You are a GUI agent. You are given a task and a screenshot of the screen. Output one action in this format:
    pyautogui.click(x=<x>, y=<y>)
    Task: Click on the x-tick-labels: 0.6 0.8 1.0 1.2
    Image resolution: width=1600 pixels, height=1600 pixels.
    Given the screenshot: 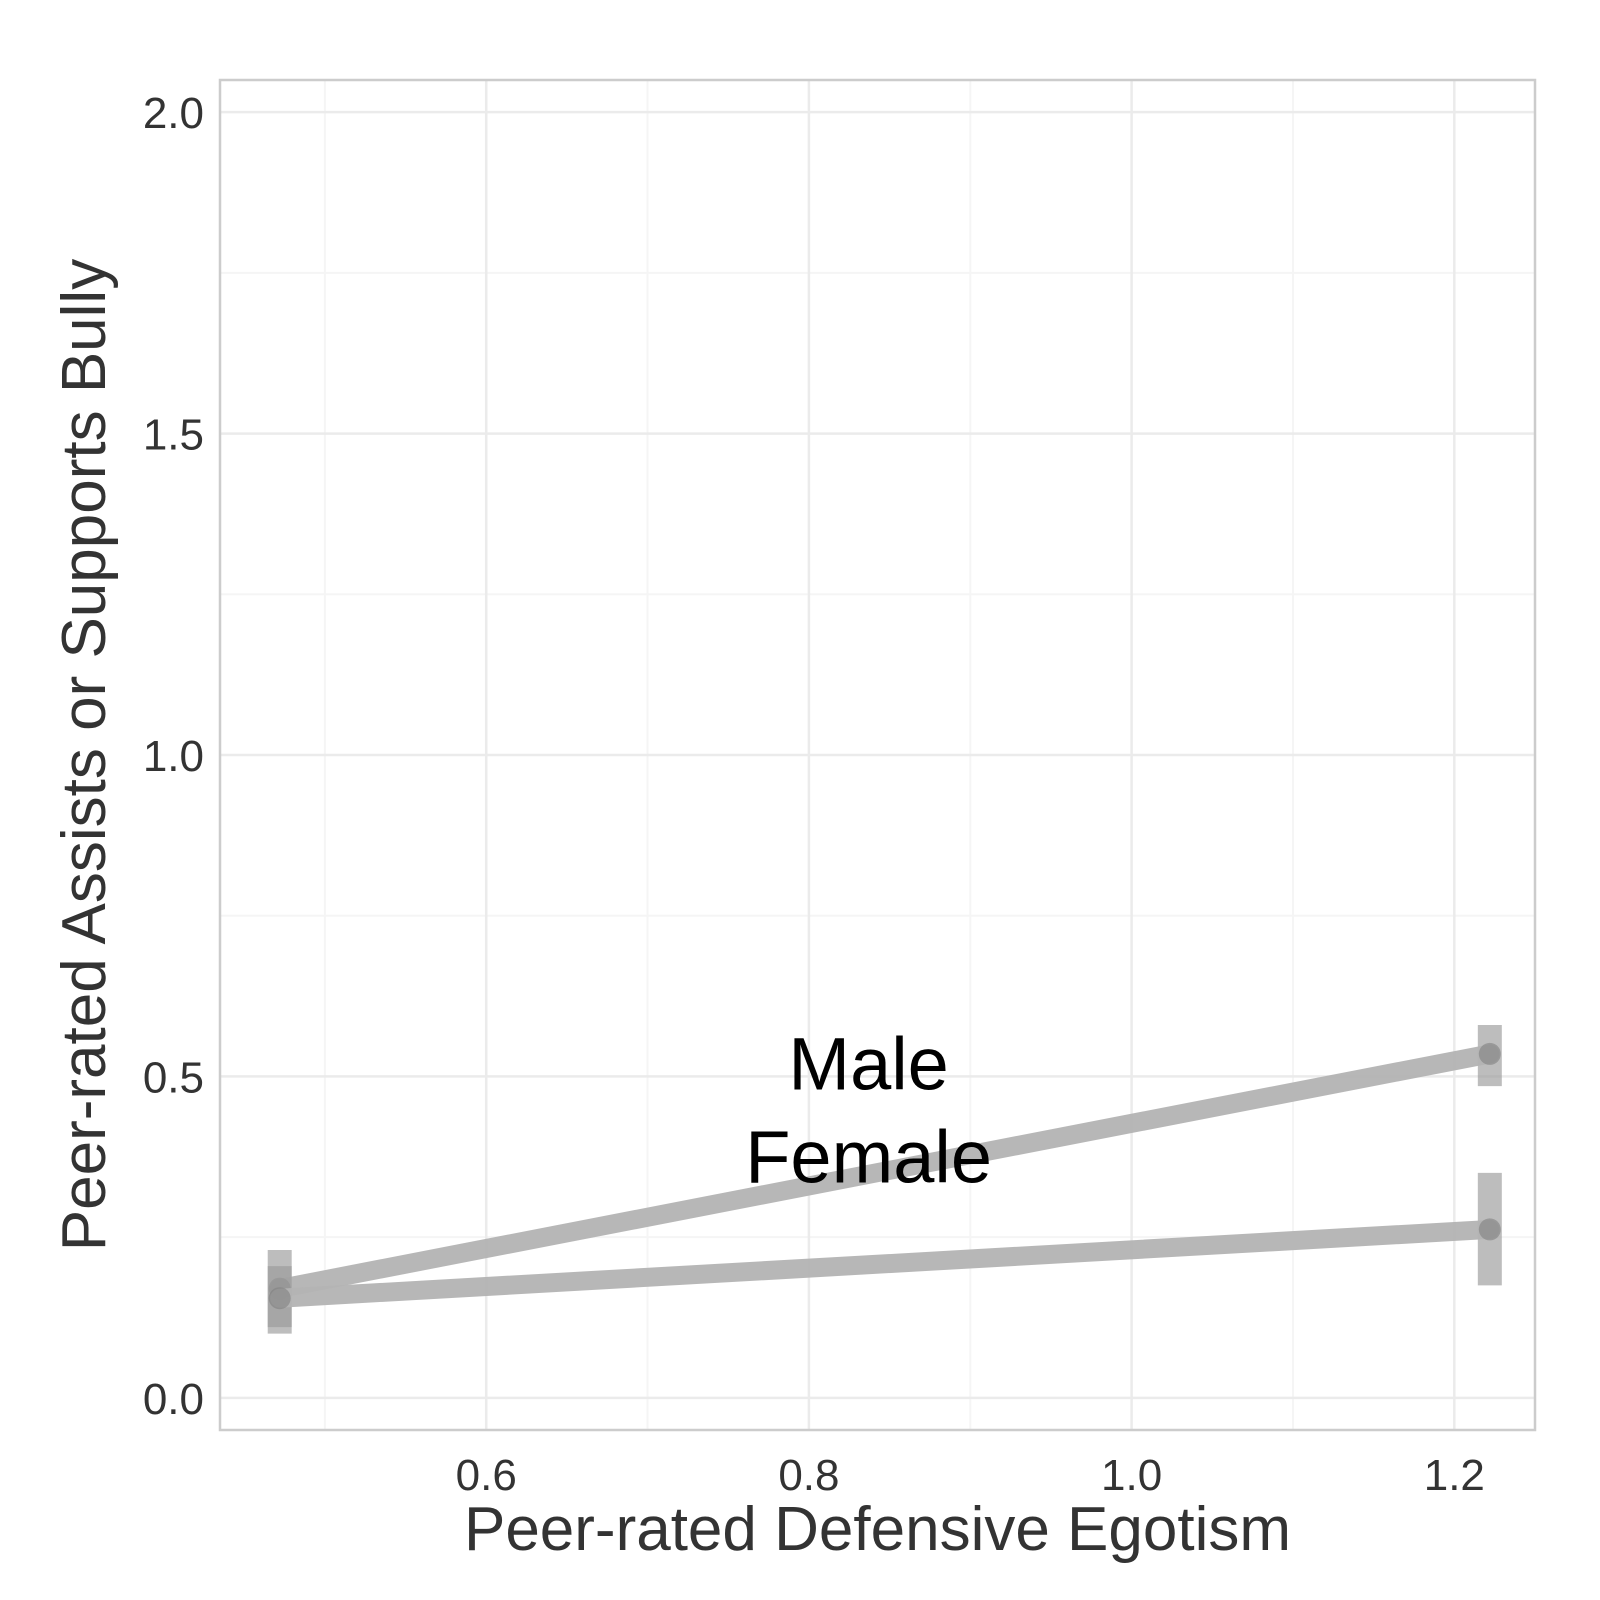 What is the action you would take?
    pyautogui.click(x=970, y=1475)
    